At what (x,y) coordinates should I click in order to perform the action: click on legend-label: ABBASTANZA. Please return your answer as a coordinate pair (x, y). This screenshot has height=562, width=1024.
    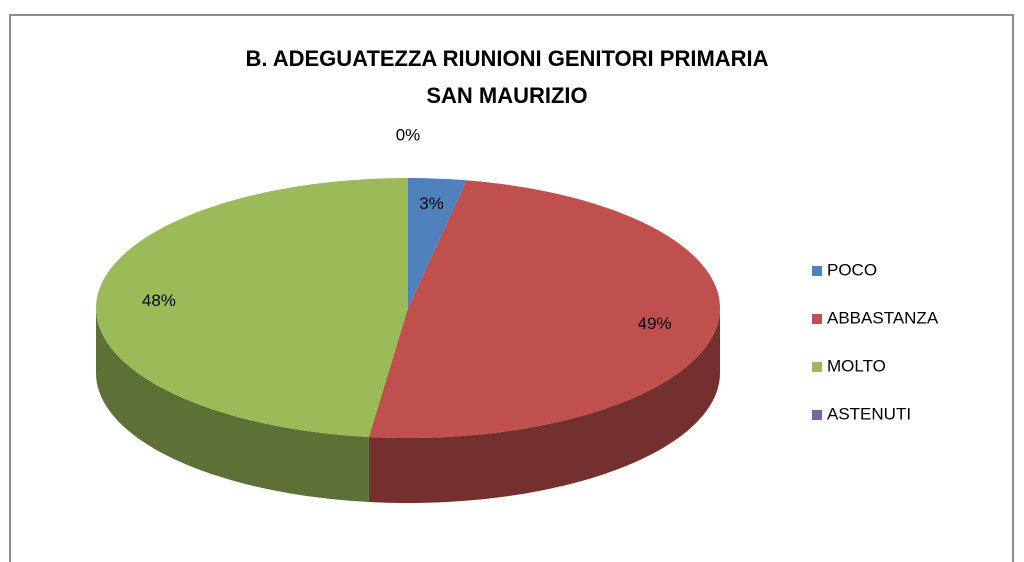
    Looking at the image, I should click on (883, 317).